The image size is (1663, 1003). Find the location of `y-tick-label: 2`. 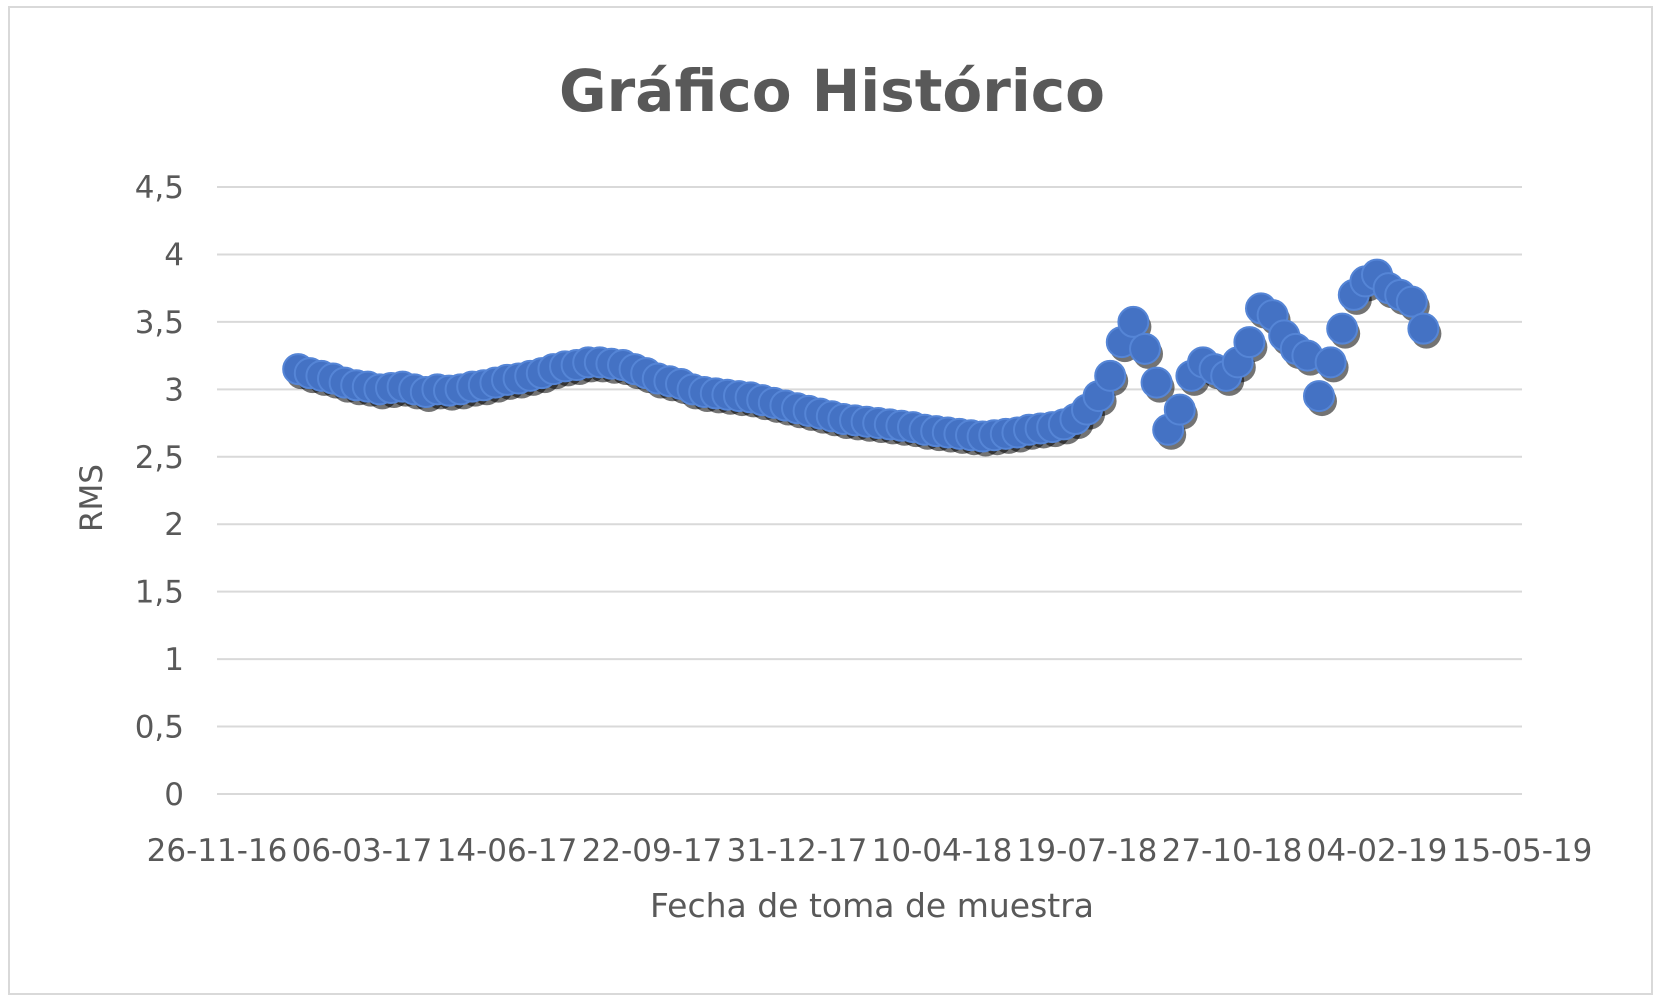

y-tick-label: 2 is located at coordinates (174, 525).